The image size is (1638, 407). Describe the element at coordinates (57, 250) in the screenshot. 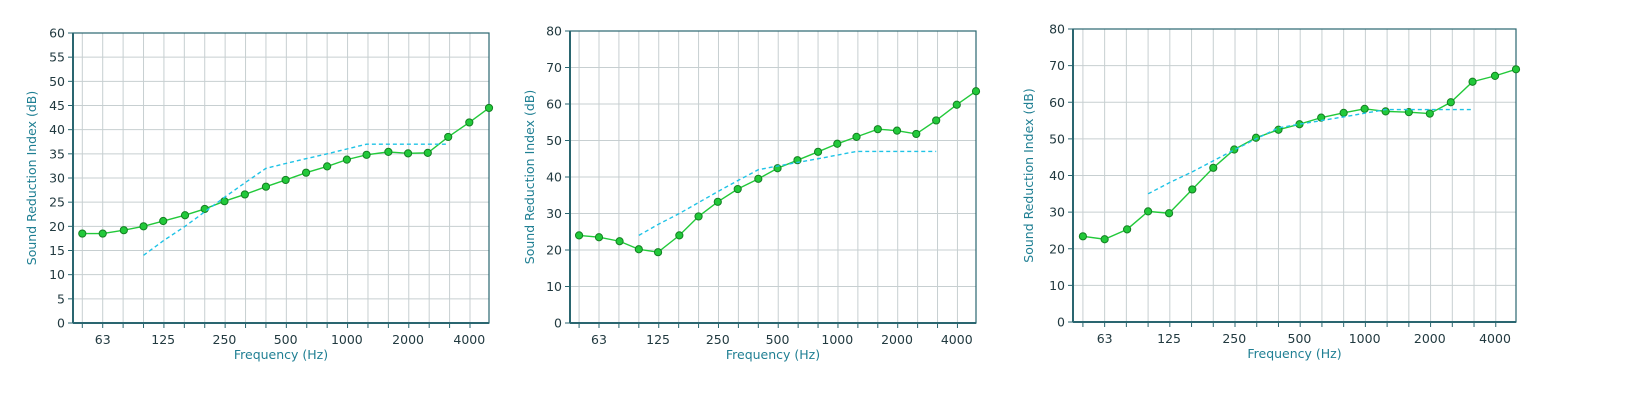

I see `y-tick-label: 15` at that location.